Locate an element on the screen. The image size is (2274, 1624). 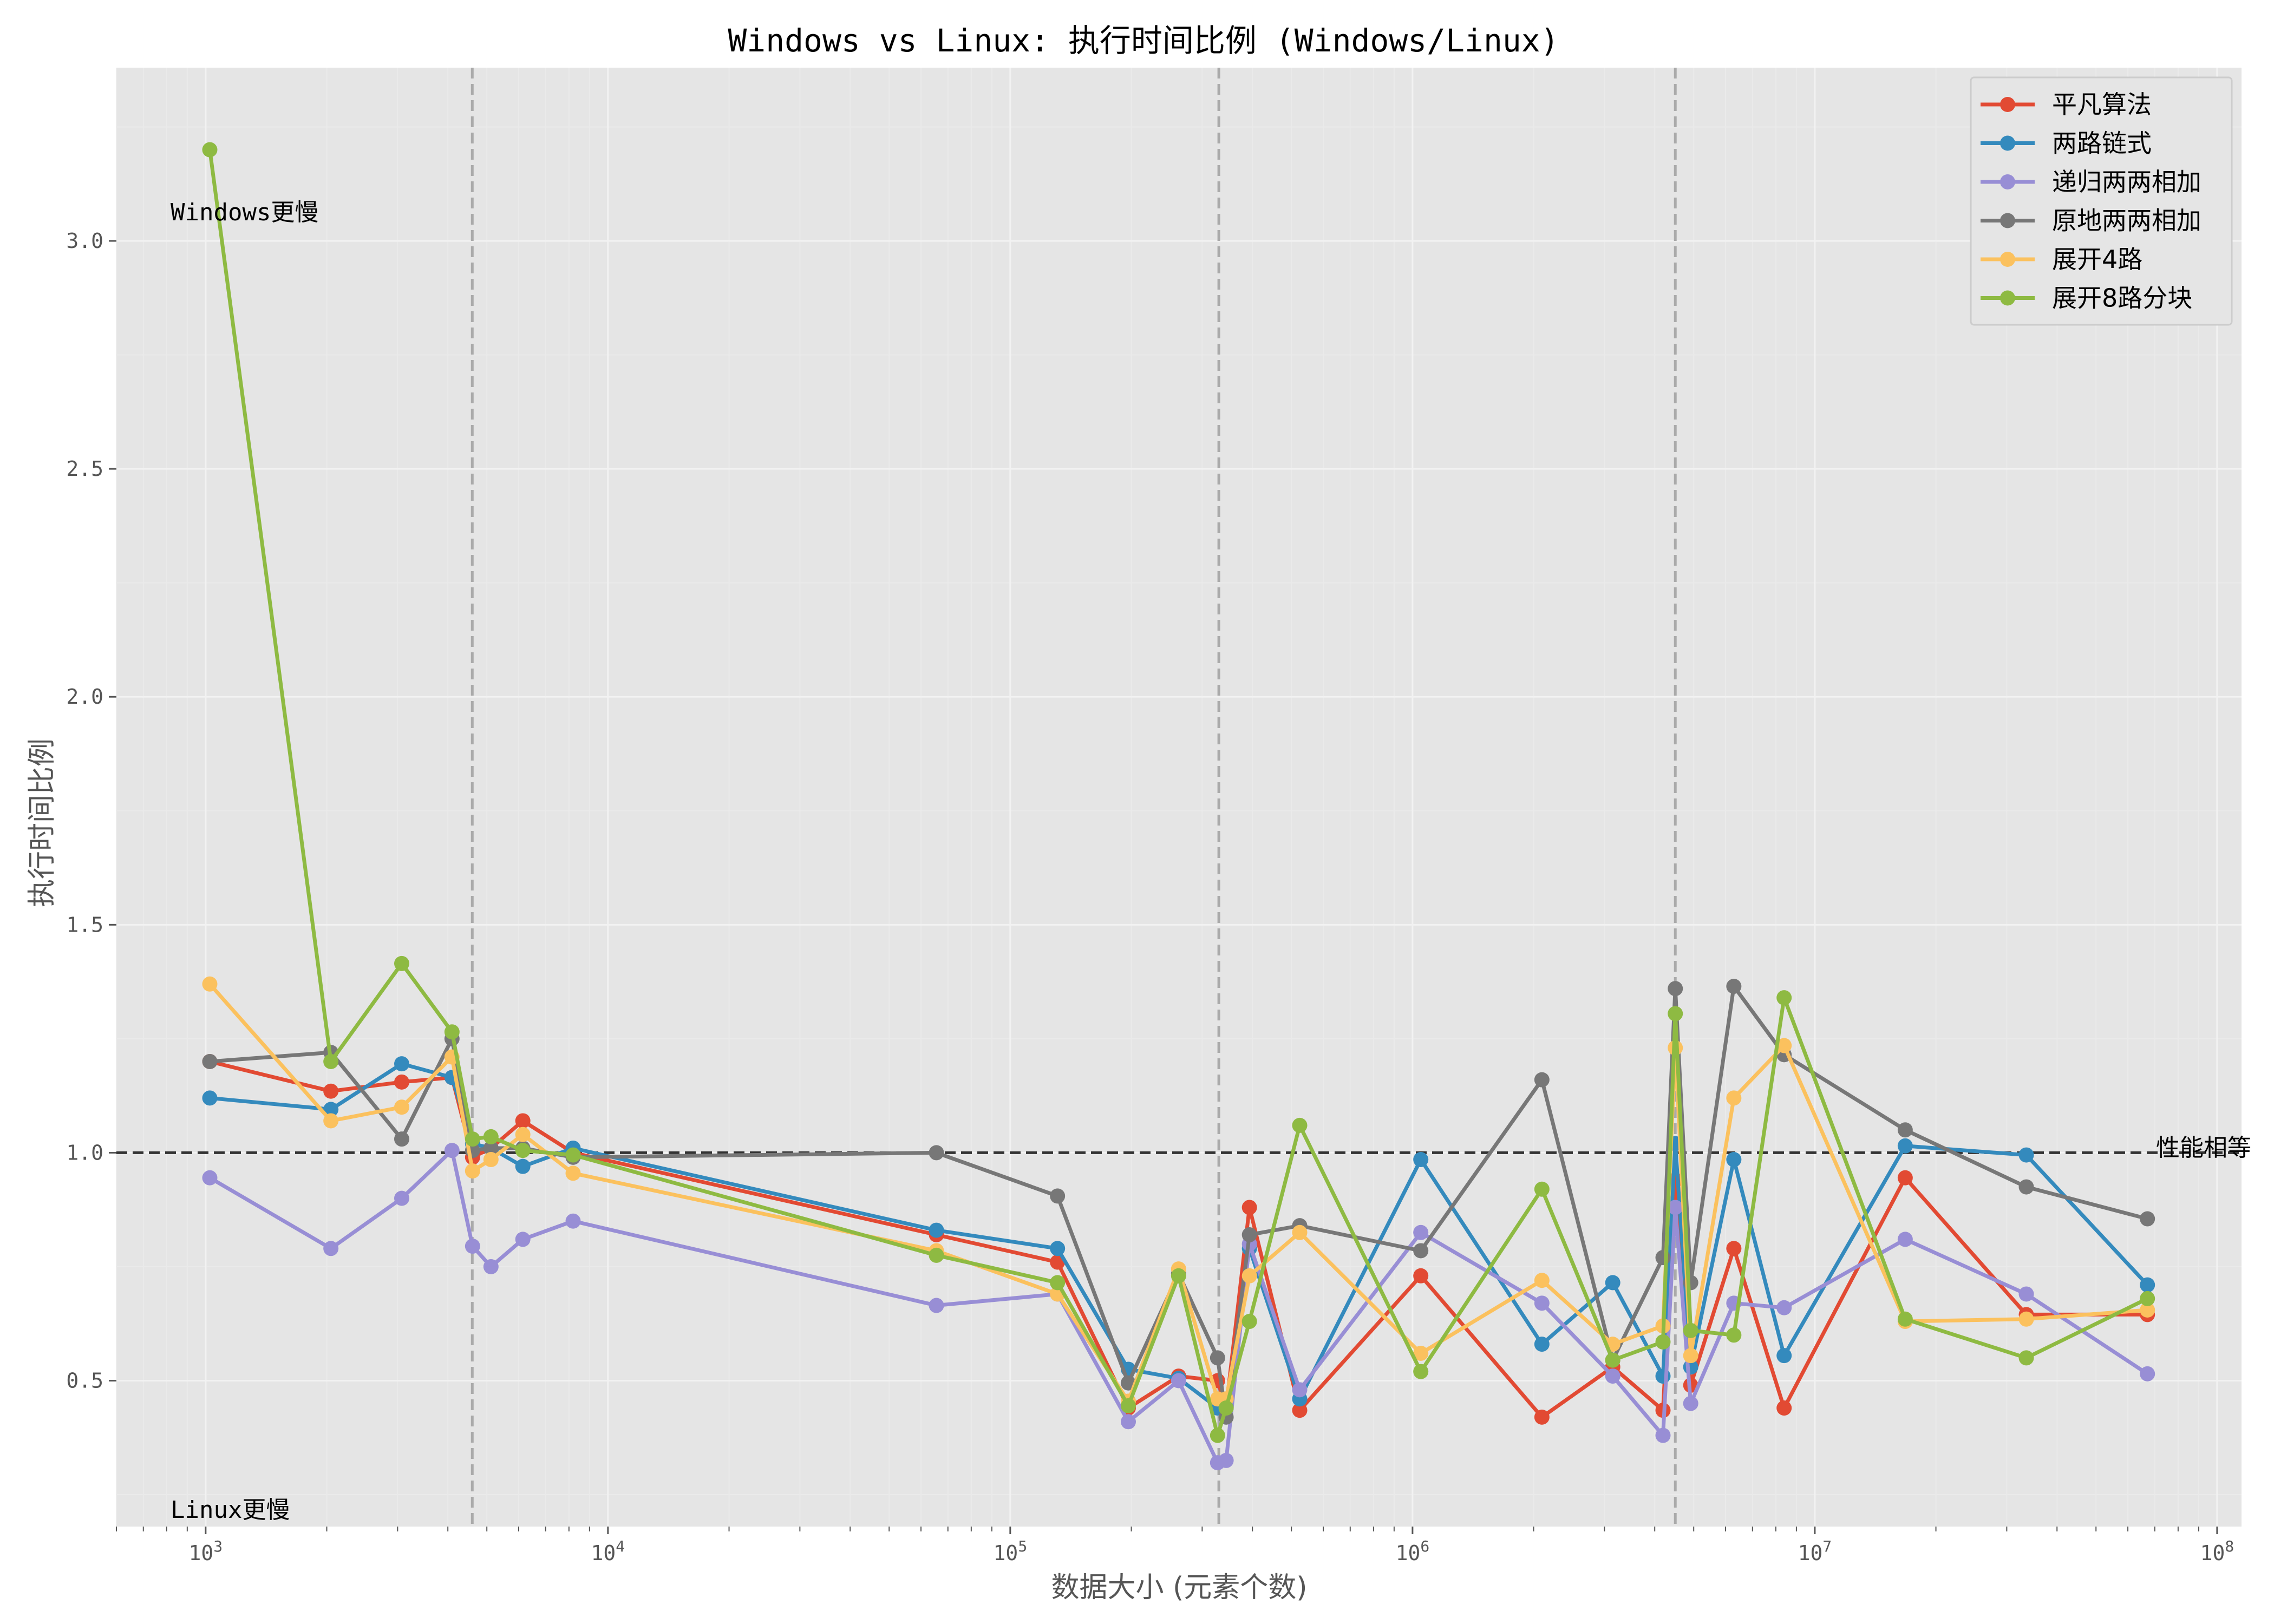
y-tick-label: 3.0 is located at coordinates (85, 241).